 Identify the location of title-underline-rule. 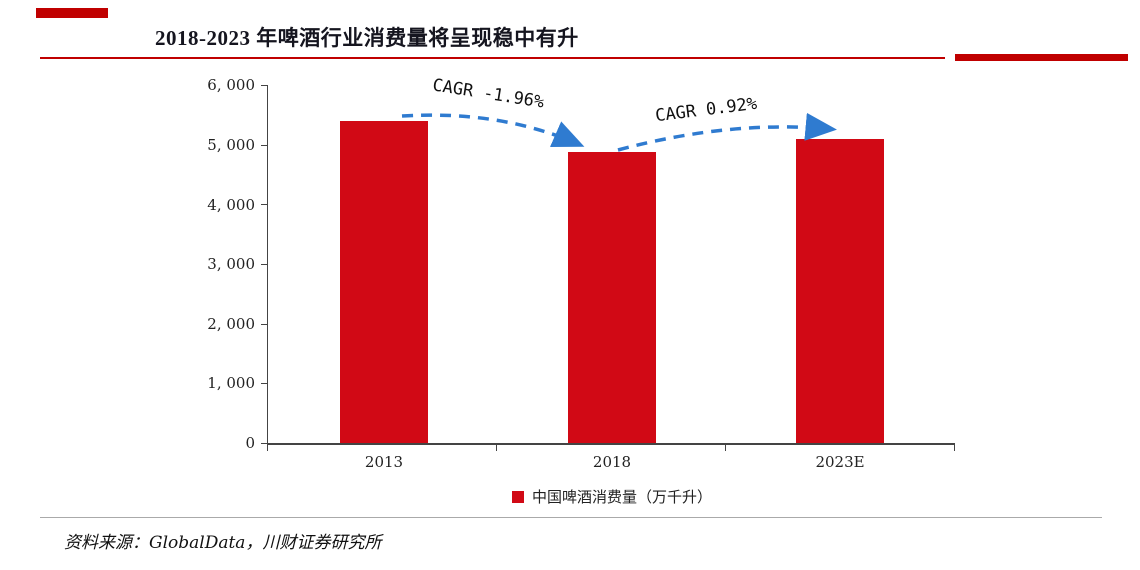
(492, 58).